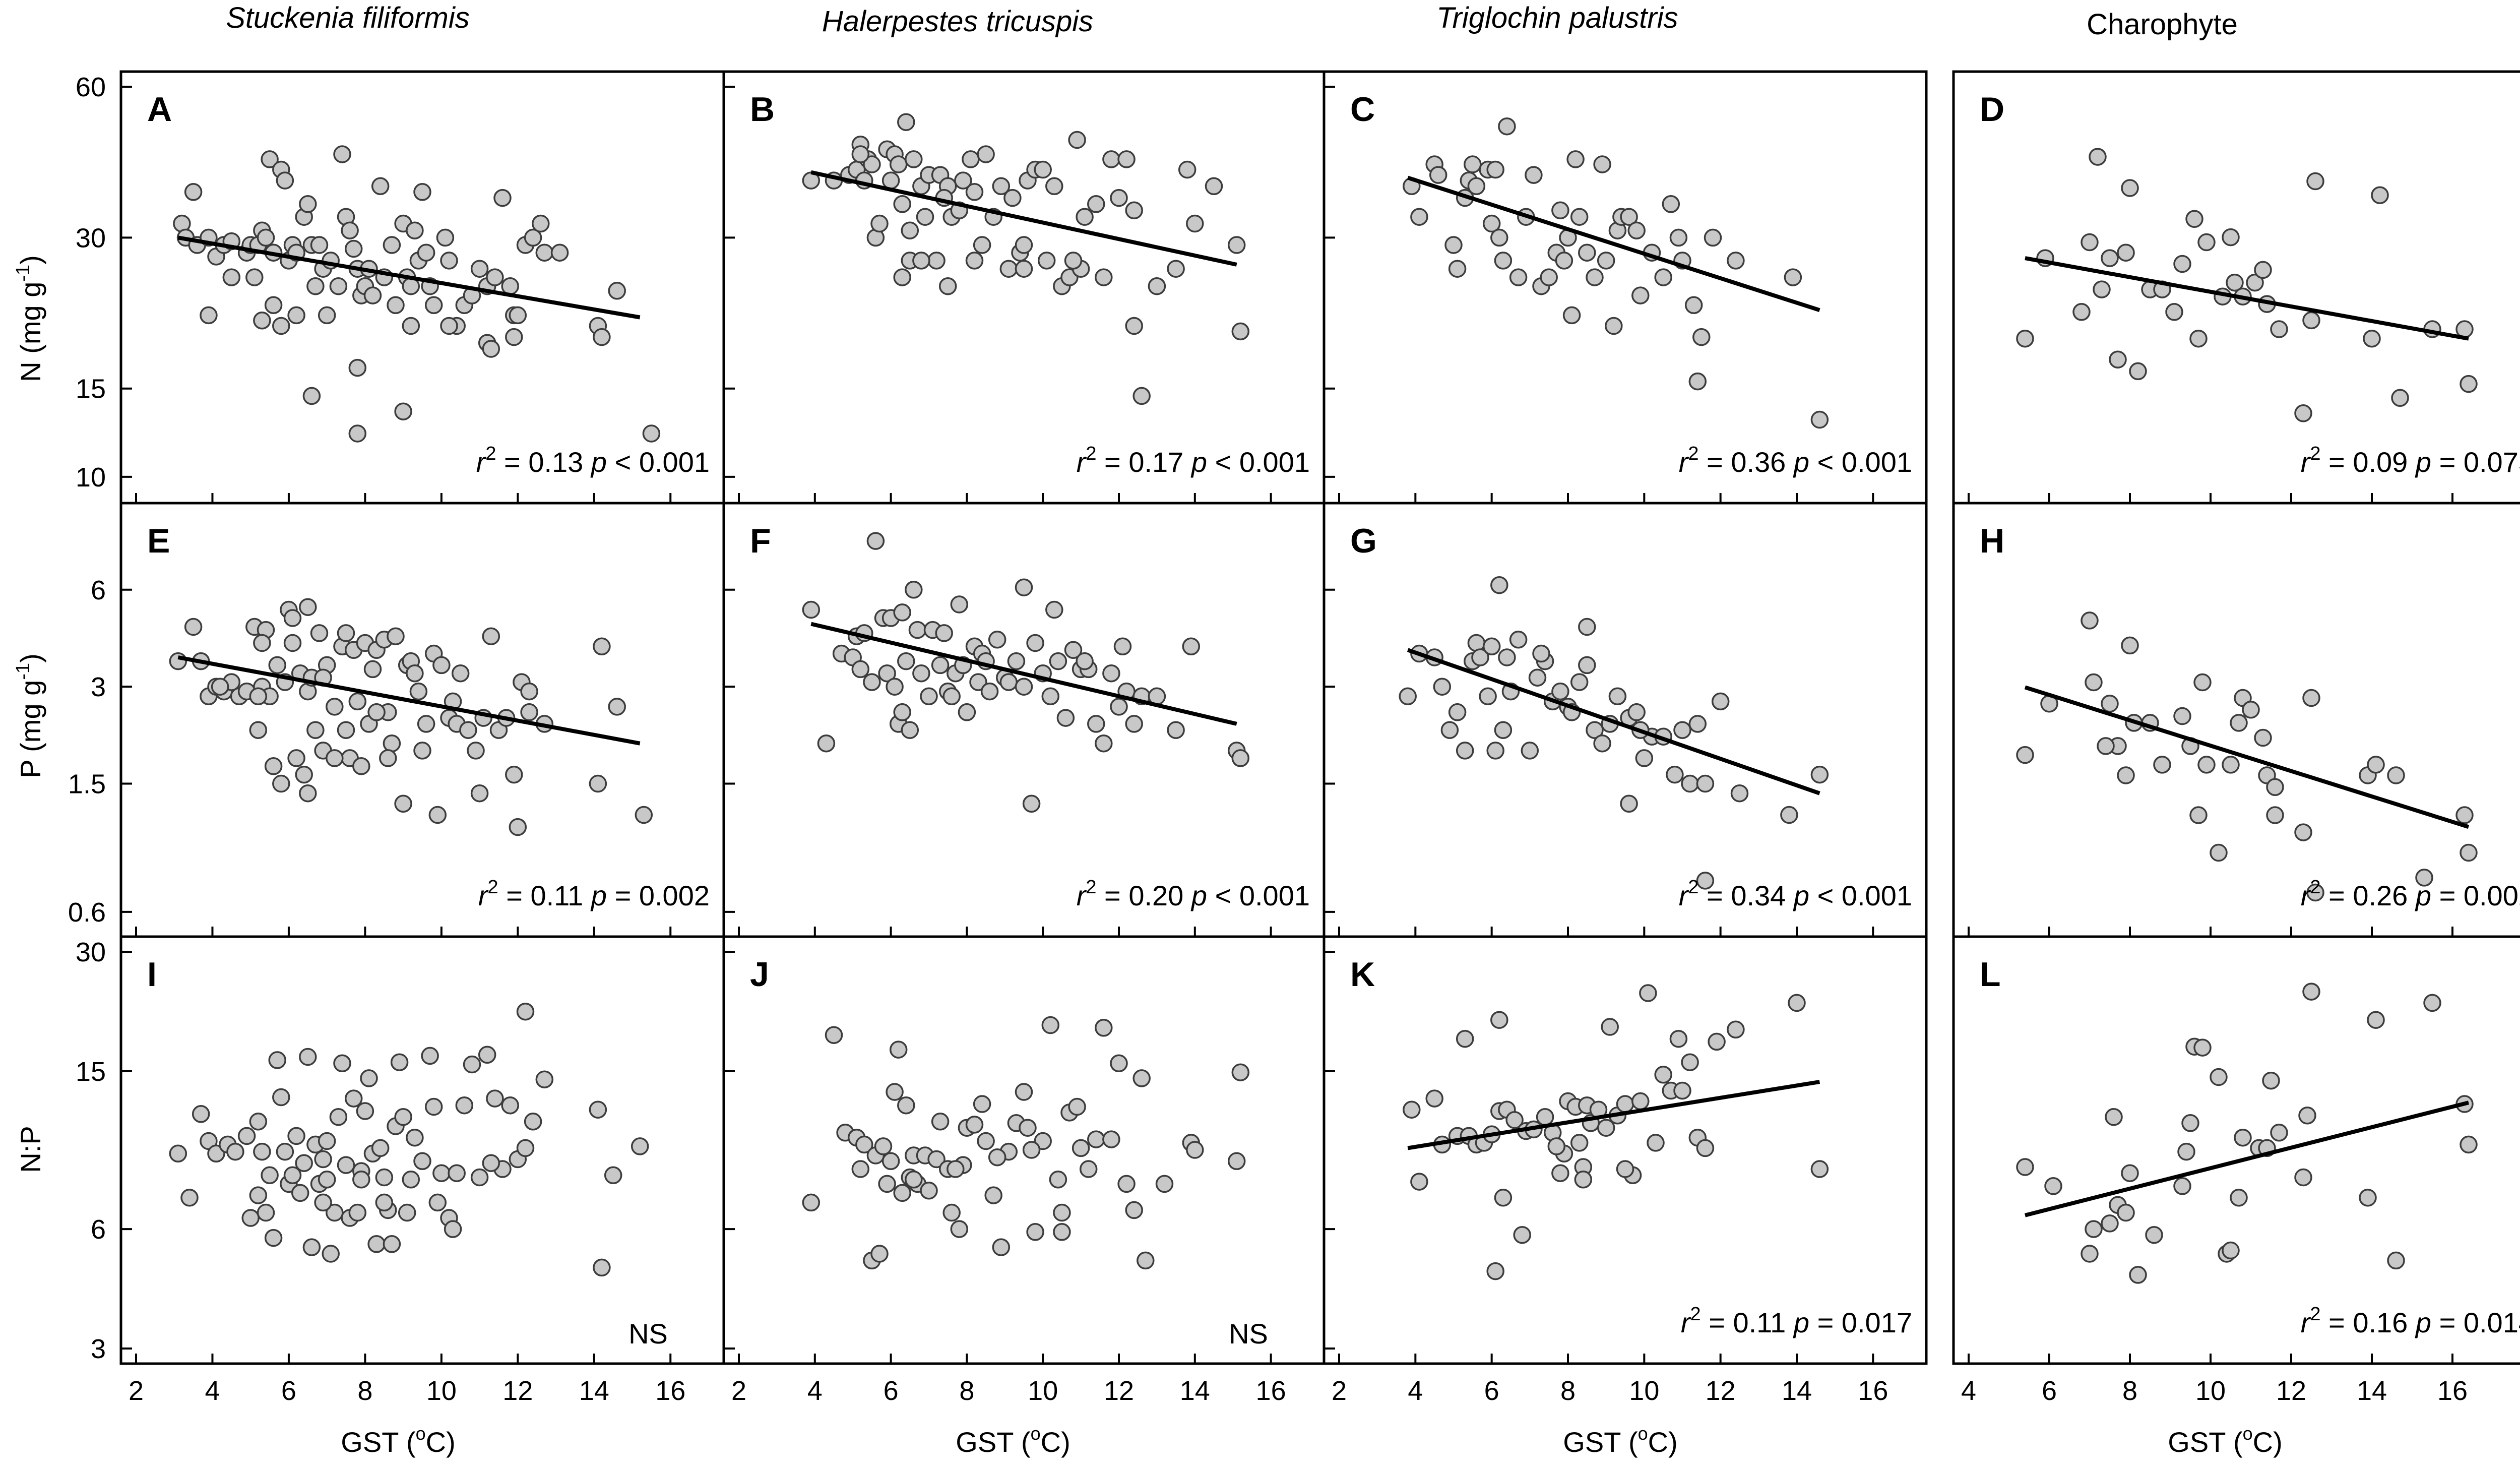  I want to click on stat-annotation: r2 = 0.36 p < 0.001, so click(1795, 460).